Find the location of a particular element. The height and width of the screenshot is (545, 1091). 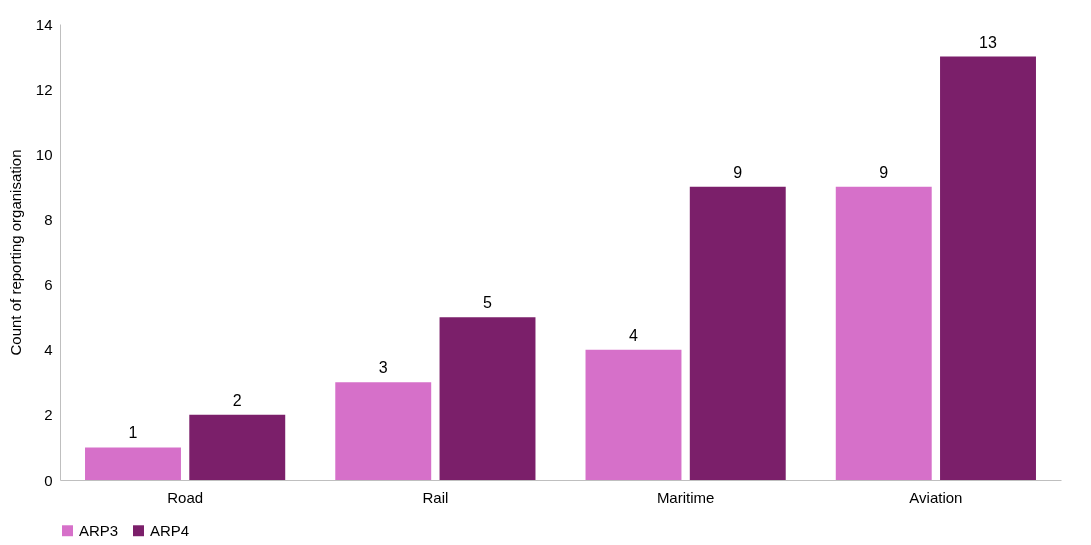

data-label: 3 is located at coordinates (383, 368).